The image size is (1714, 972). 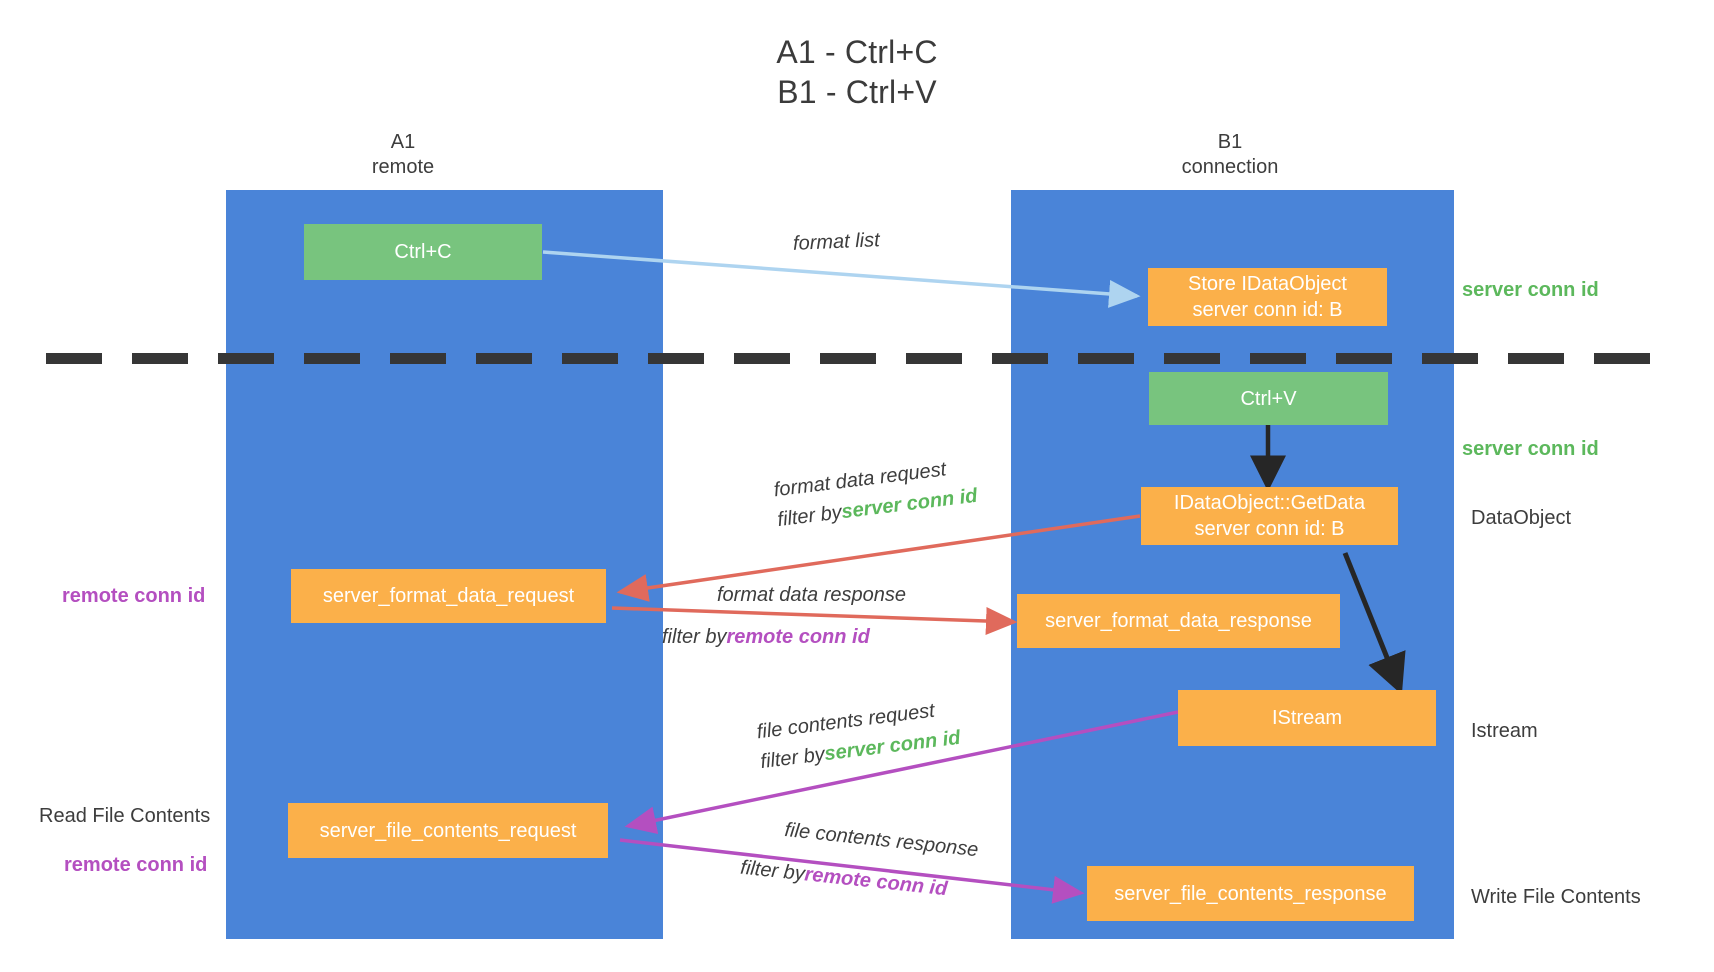 What do you see at coordinates (1269, 516) in the screenshot?
I see `node-getdata: IDataObject::GetData server conn id: B` at bounding box center [1269, 516].